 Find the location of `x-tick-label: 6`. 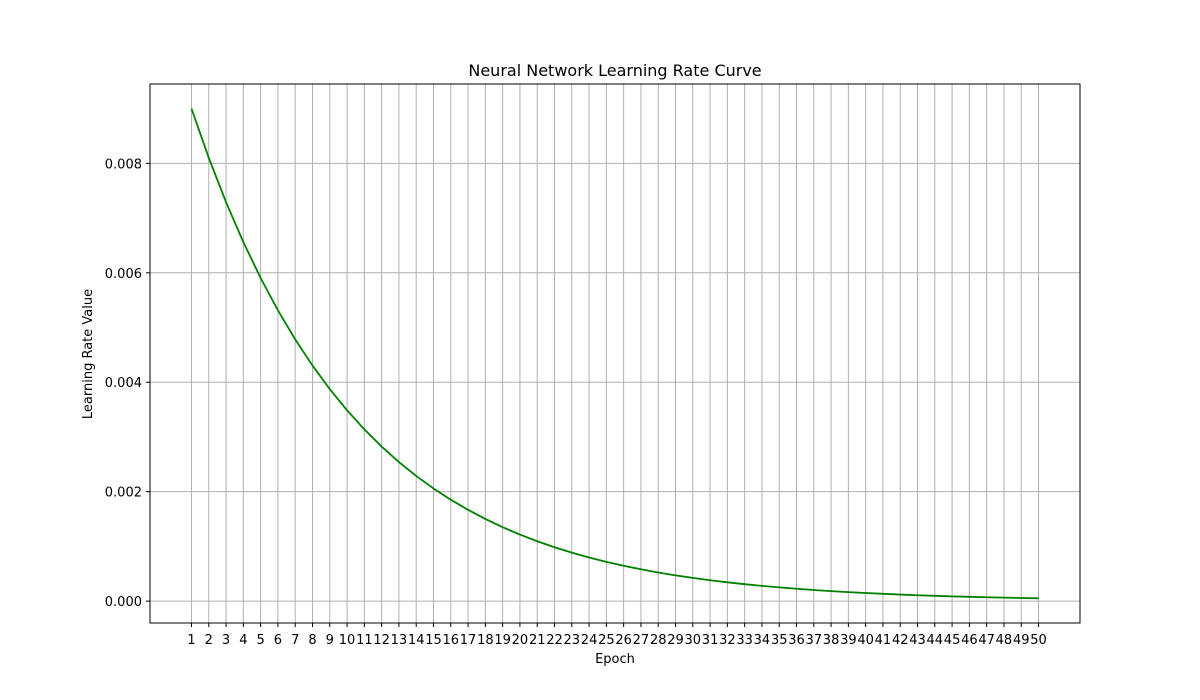

x-tick-label: 6 is located at coordinates (278, 640).